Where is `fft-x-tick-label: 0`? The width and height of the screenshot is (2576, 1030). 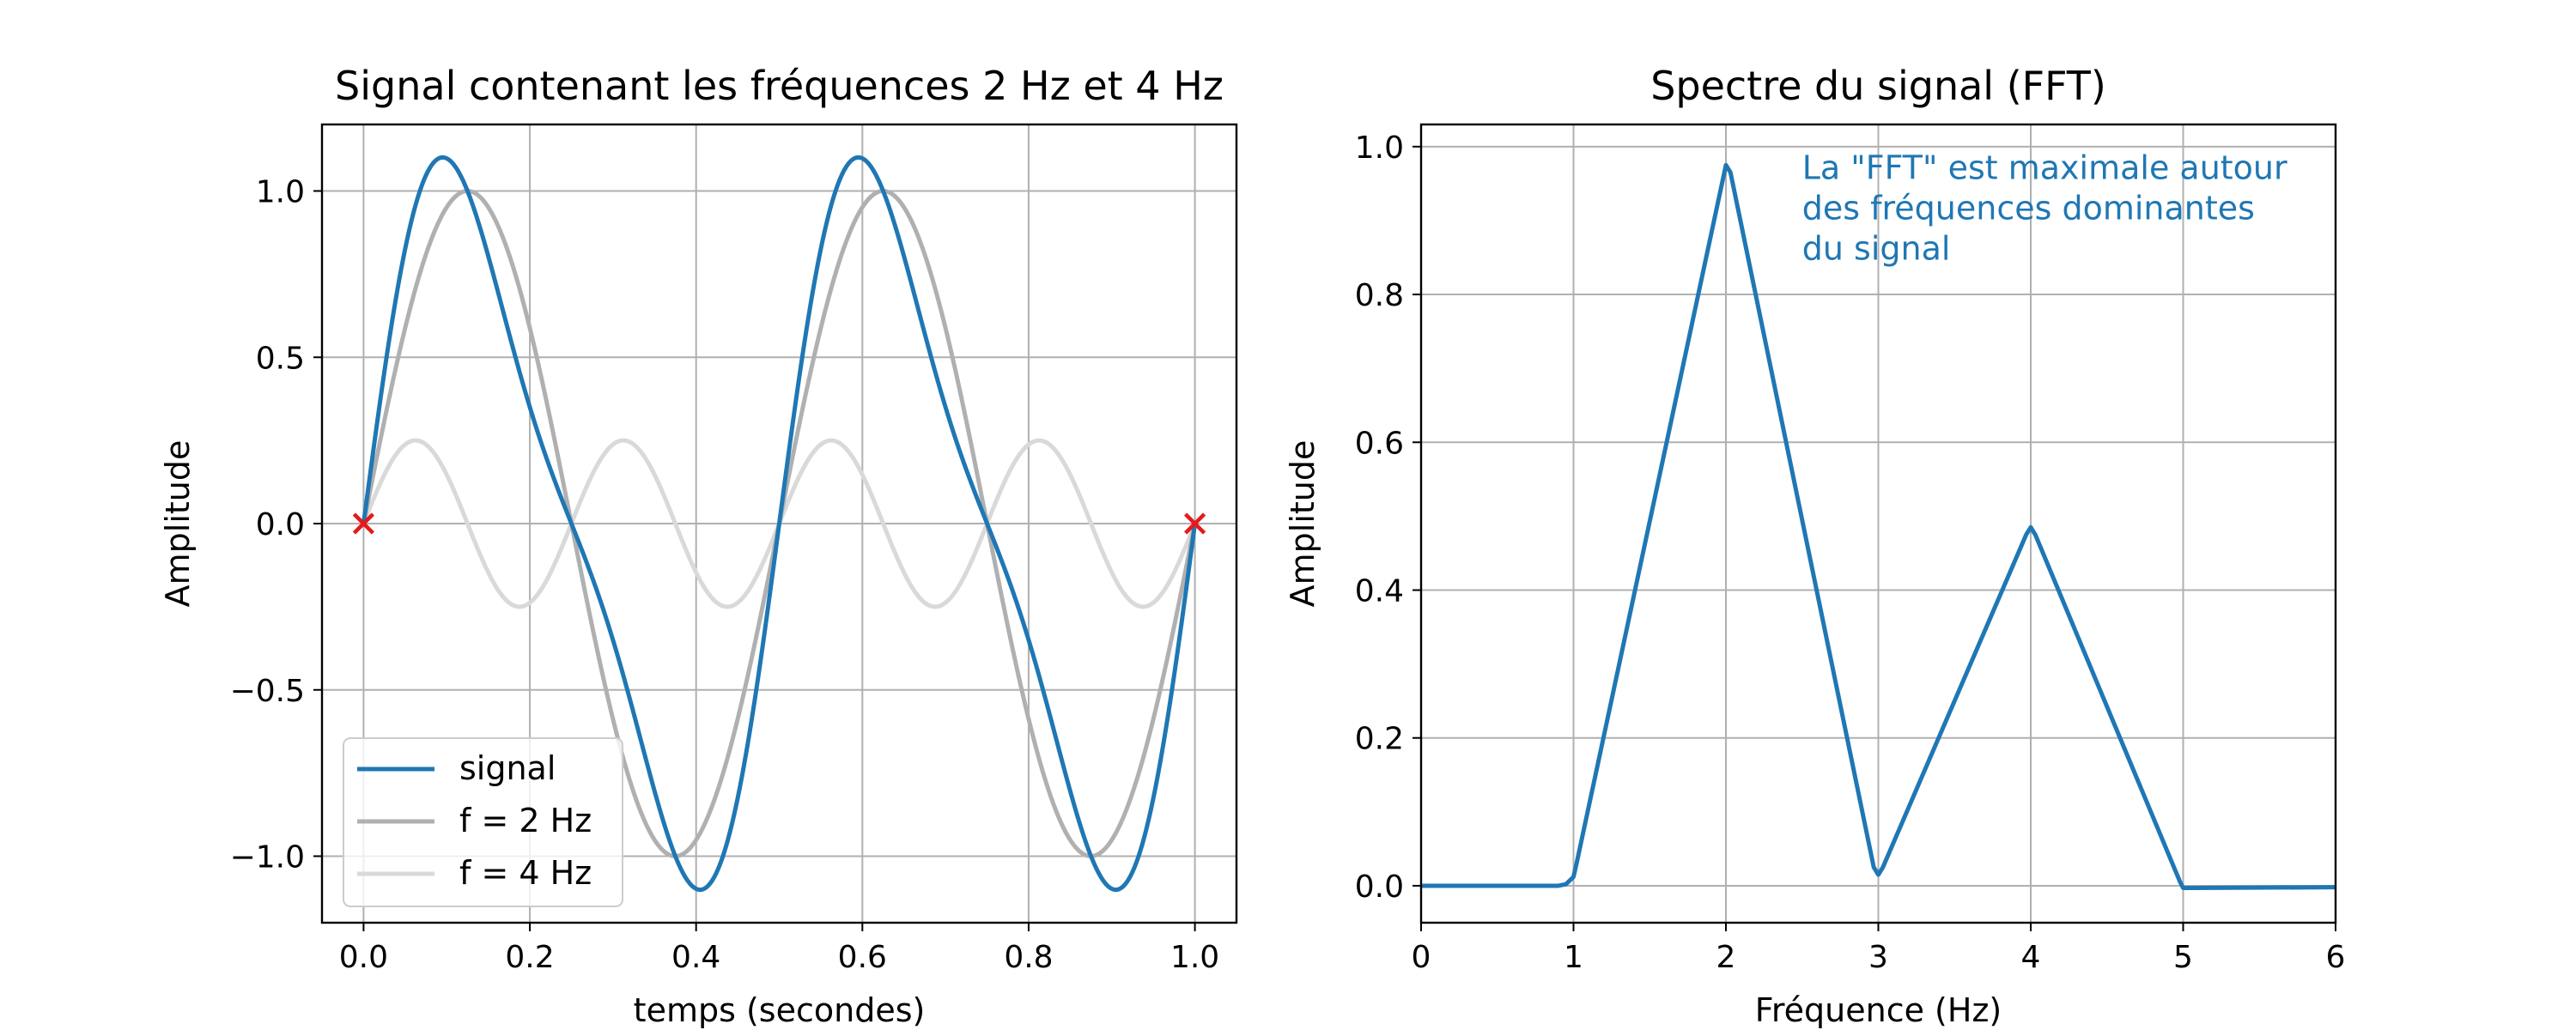
fft-x-tick-label: 0 is located at coordinates (1422, 957).